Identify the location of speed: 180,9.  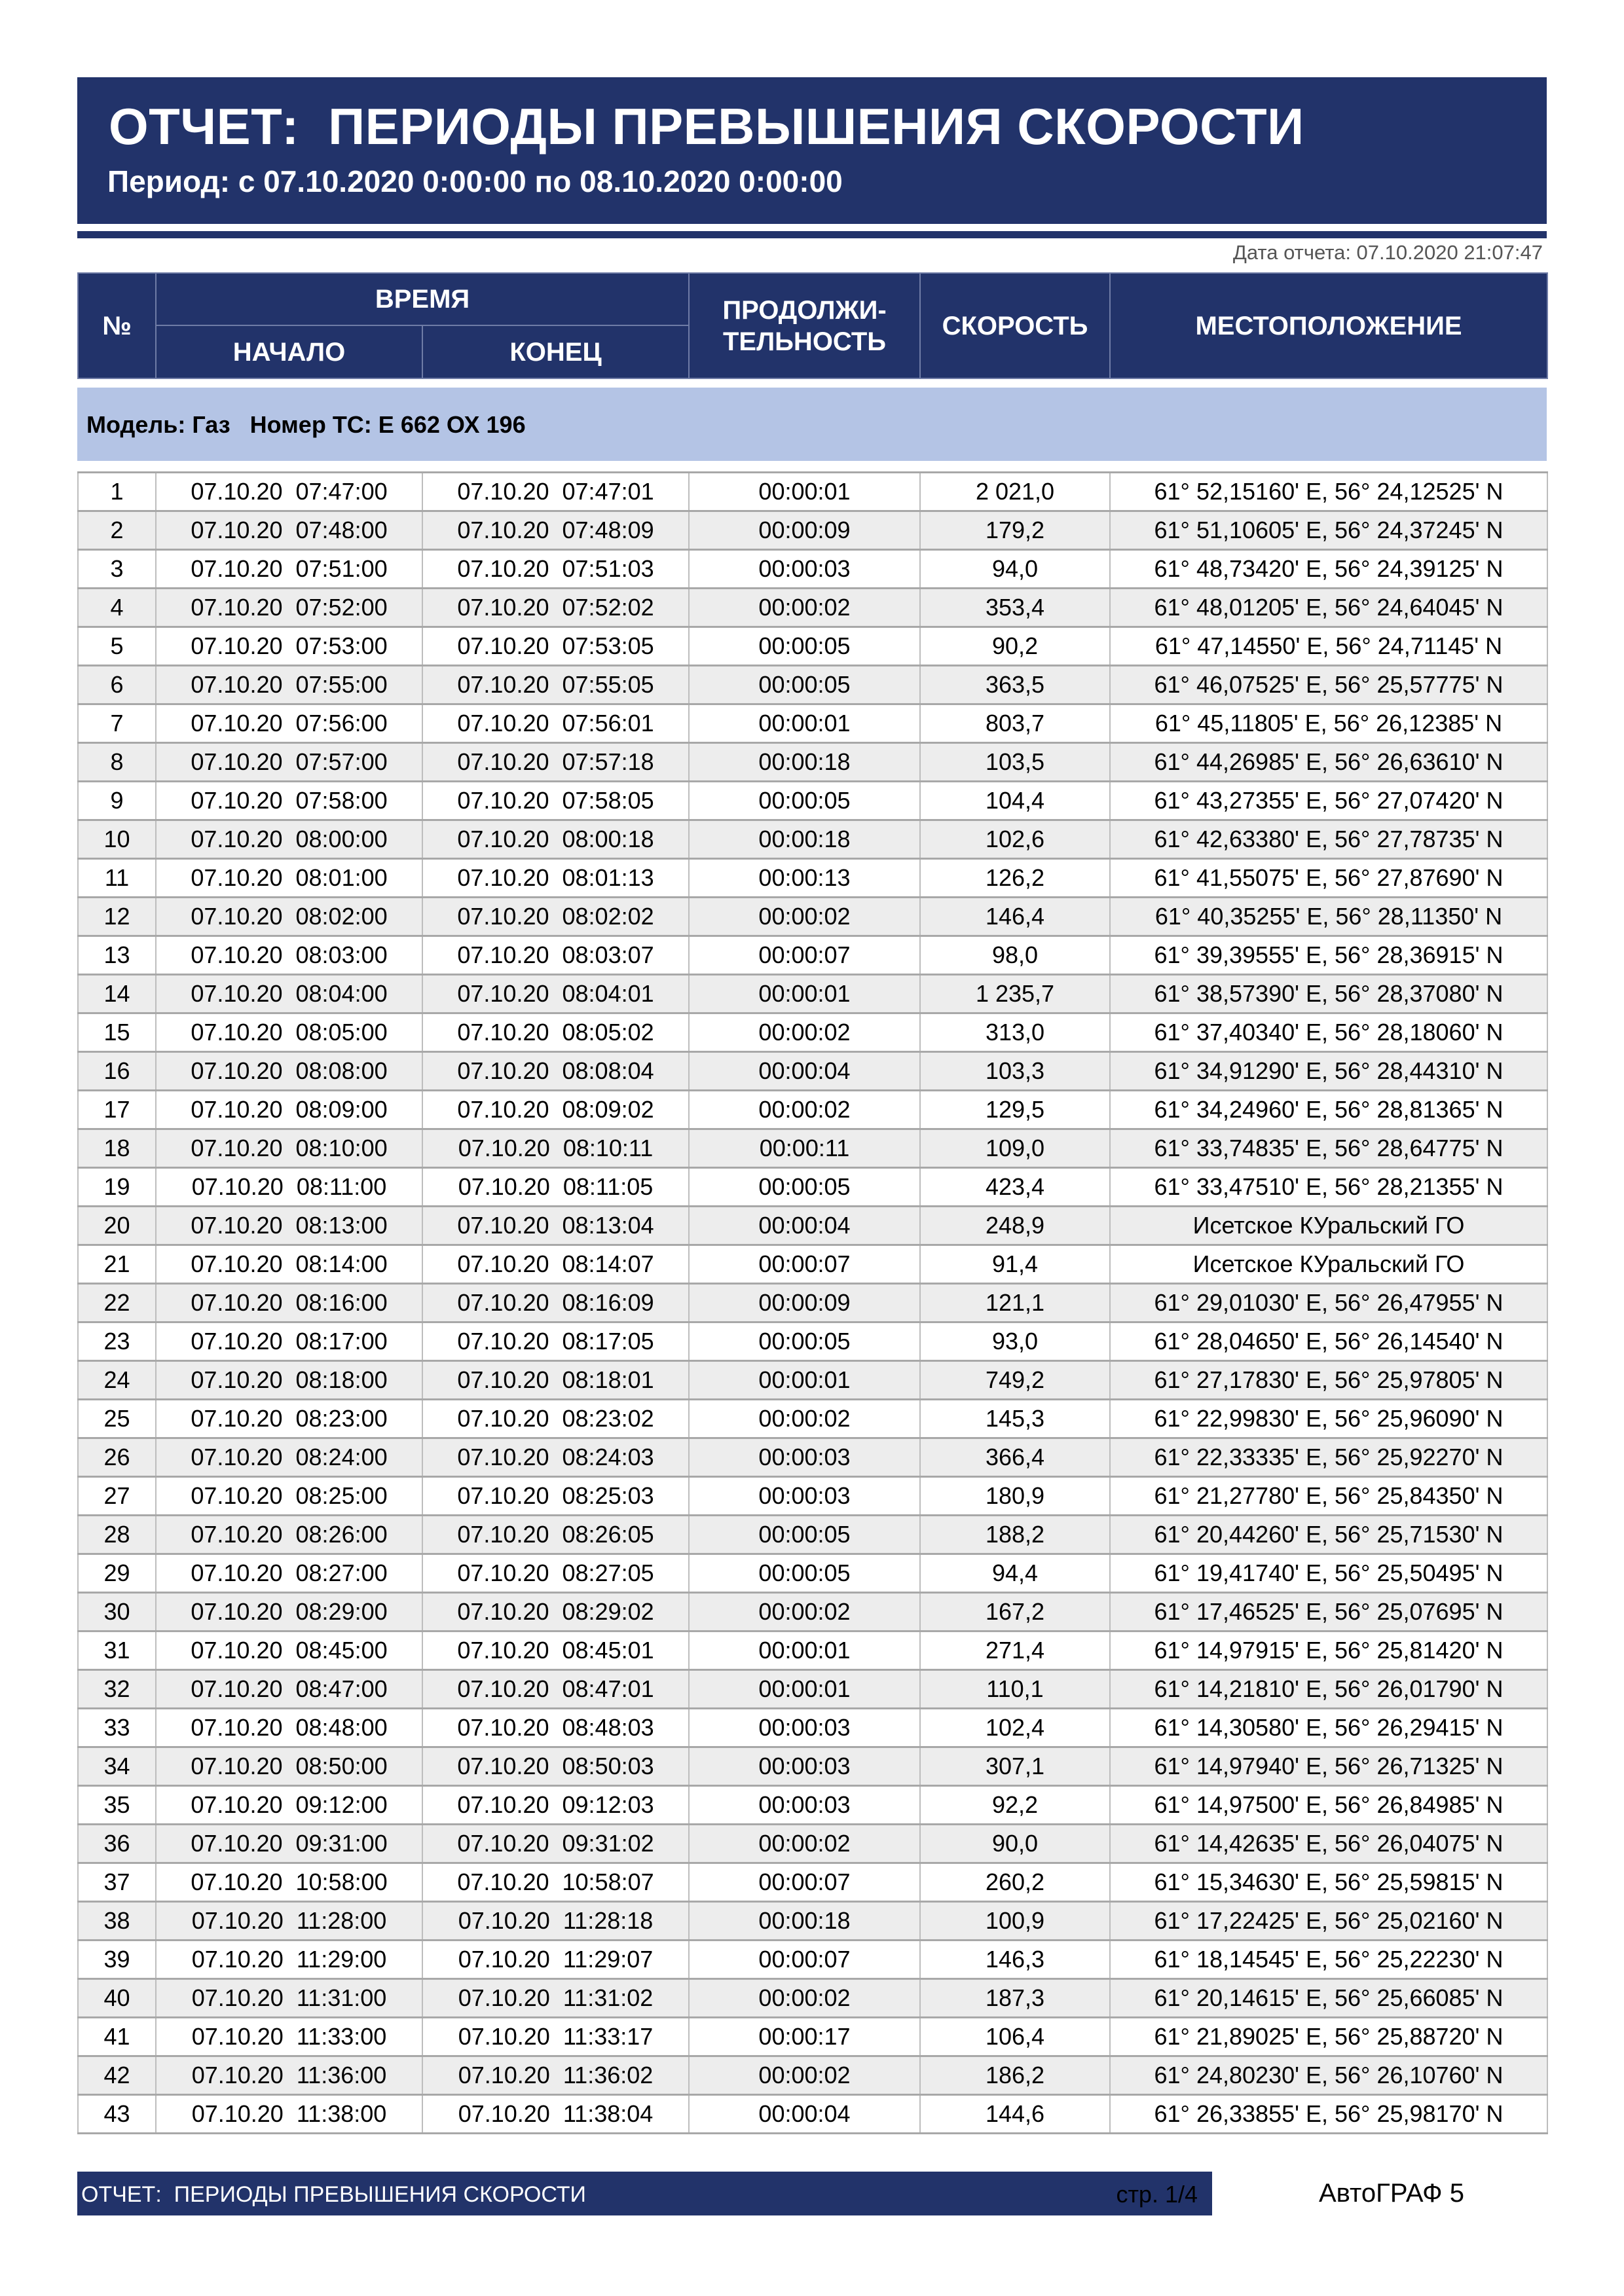
(1015, 1496).